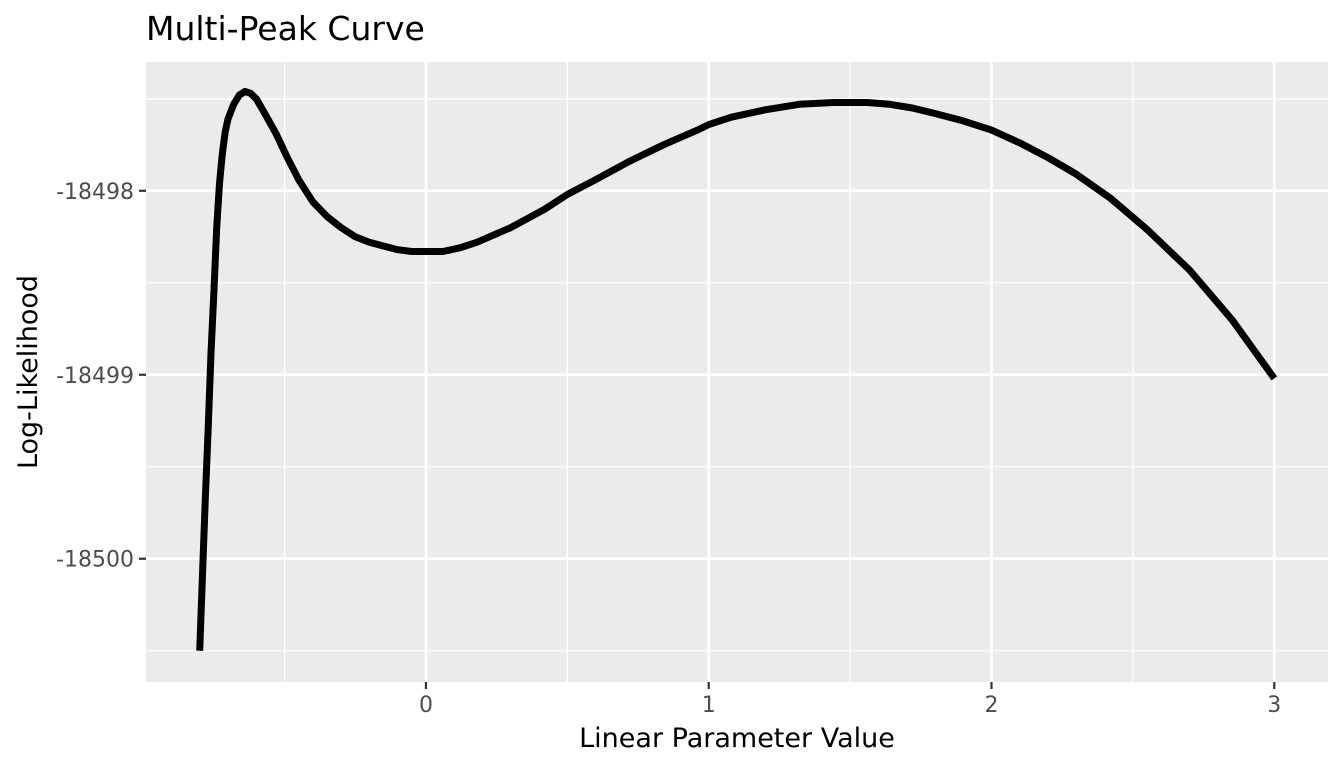 The image size is (1344, 768). Describe the element at coordinates (28, 372) in the screenshot. I see `y-axis-title: Log-Likelihood` at that location.